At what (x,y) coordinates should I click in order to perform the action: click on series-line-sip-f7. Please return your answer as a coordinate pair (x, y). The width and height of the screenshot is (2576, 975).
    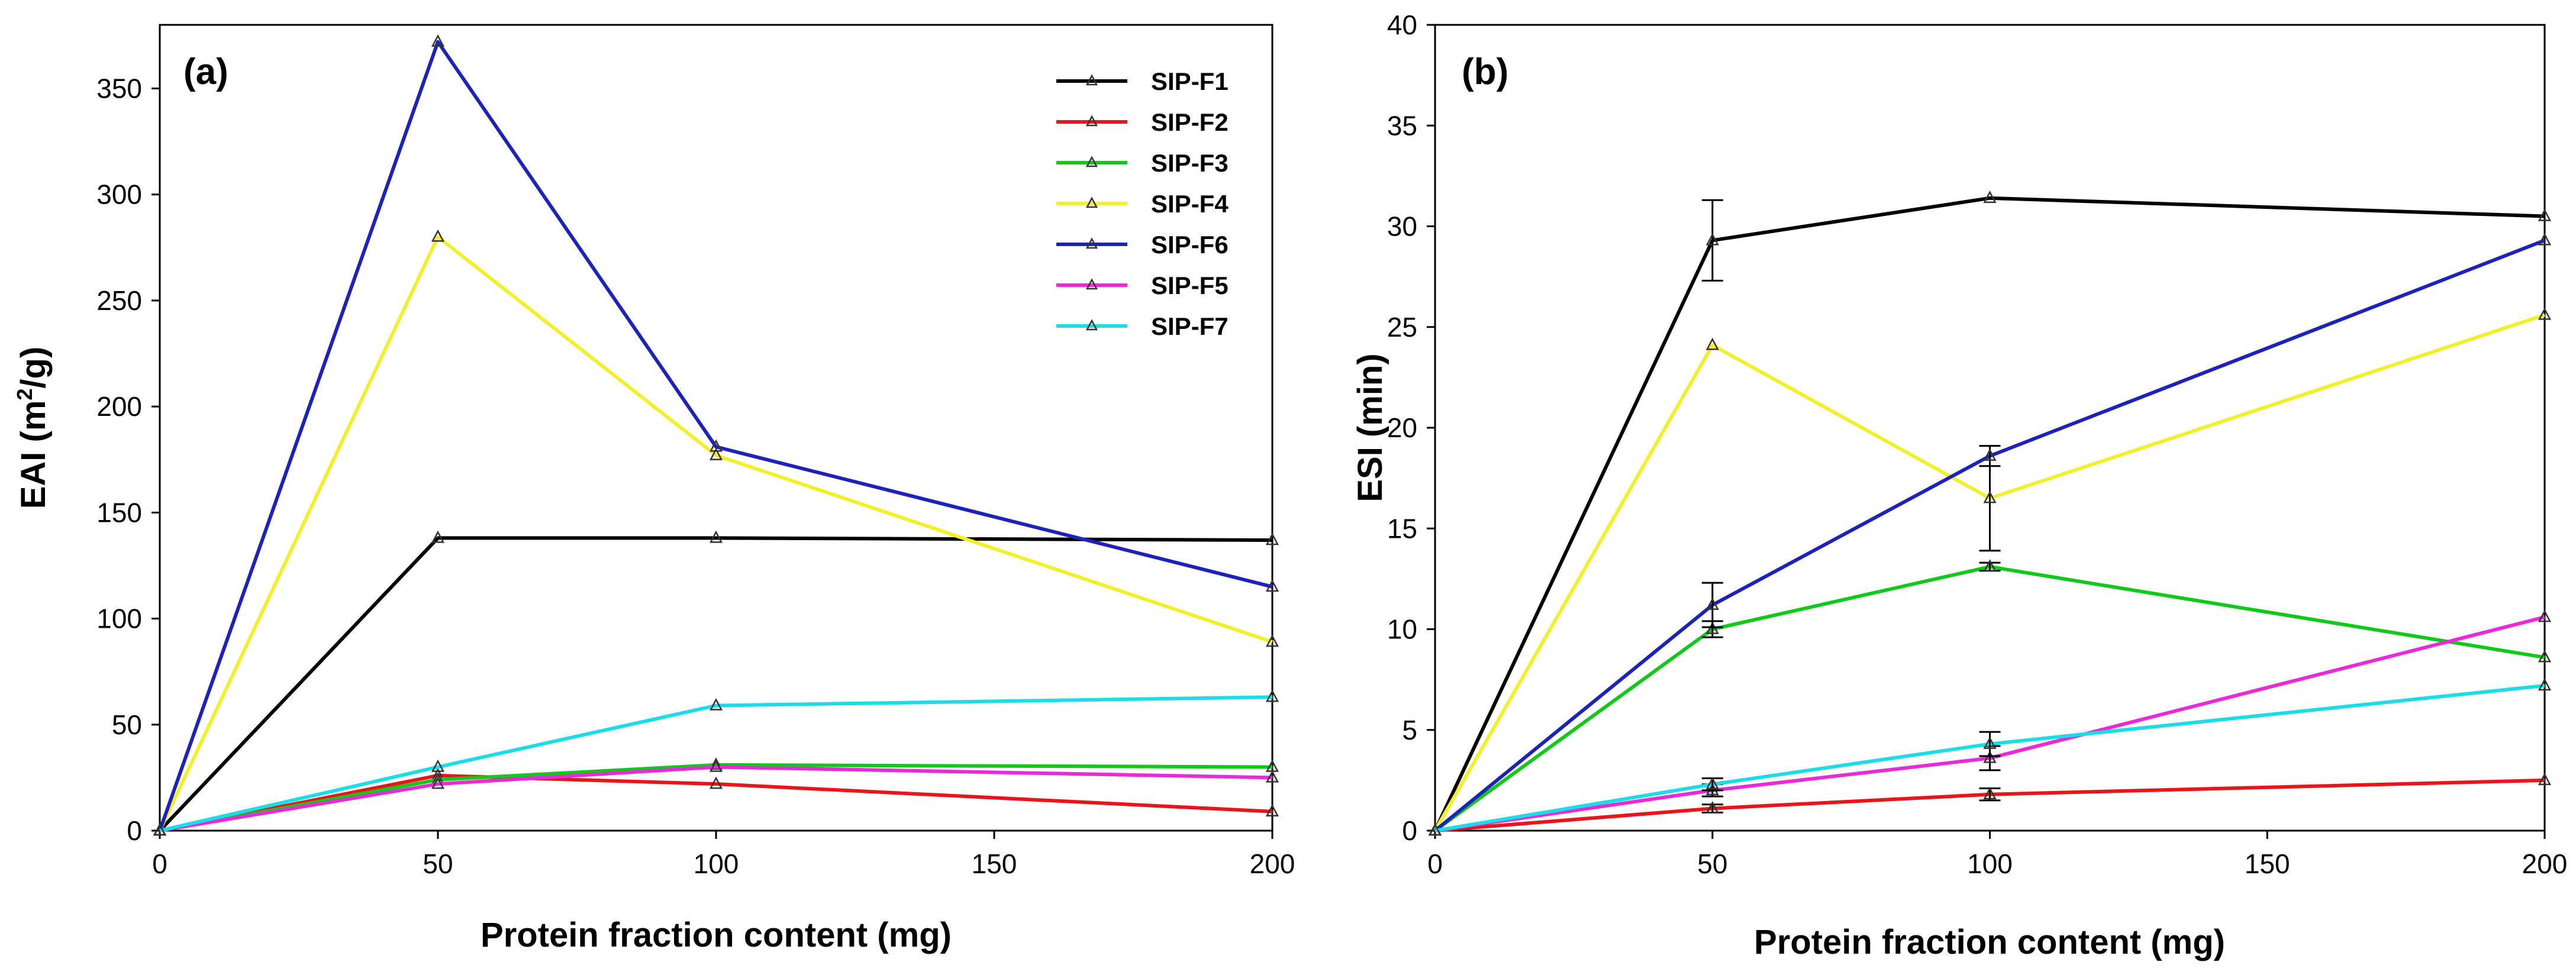
    Looking at the image, I should click on (716, 763).